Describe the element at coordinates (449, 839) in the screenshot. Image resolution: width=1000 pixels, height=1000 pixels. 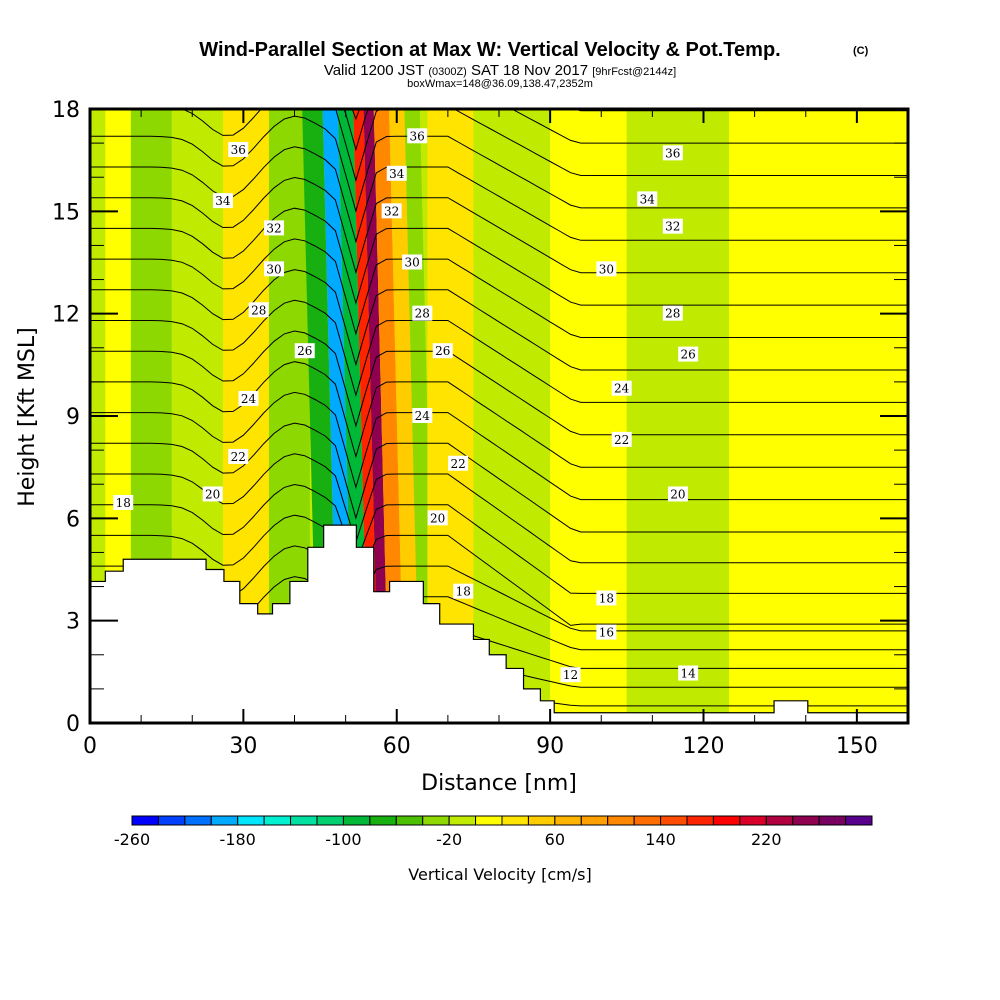
I see `colorbar-tick-label: -20` at that location.